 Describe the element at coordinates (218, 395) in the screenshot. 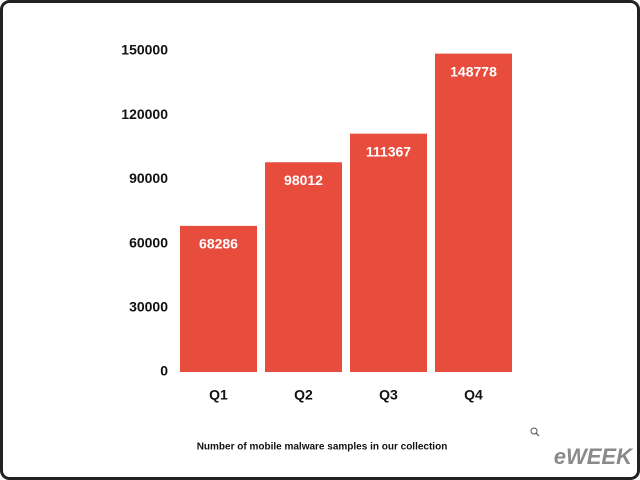

I see `x-tick-label: Q1` at that location.